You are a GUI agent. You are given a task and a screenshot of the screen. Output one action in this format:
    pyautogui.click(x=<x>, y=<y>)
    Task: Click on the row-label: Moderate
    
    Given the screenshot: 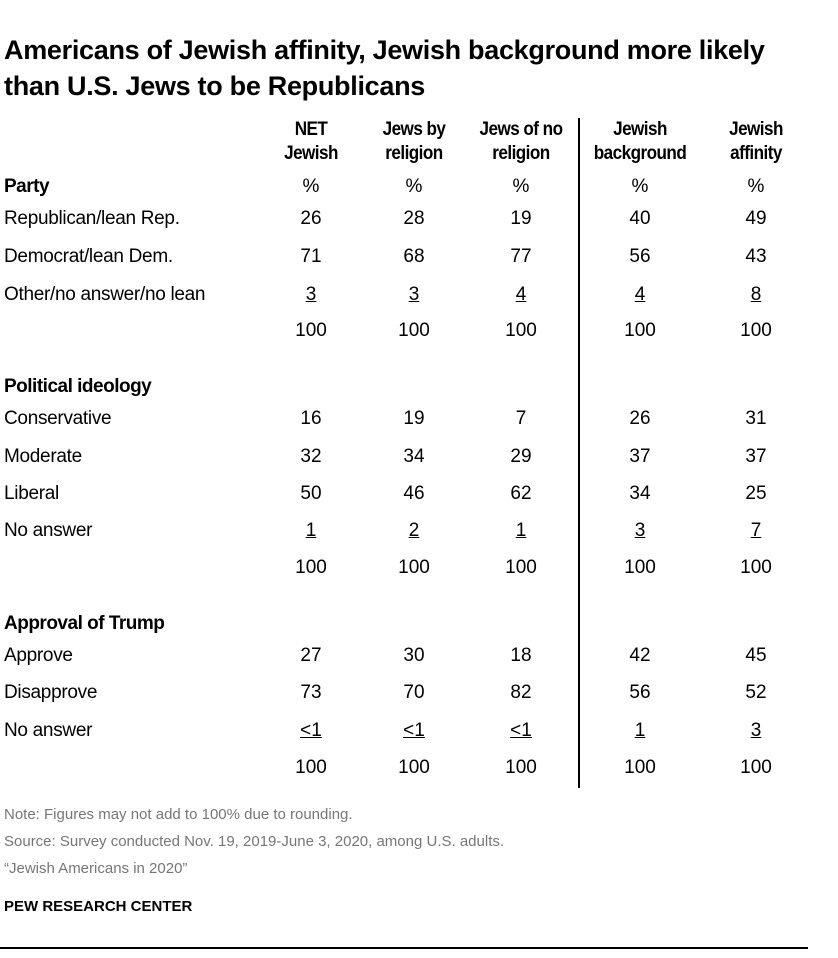 What is the action you would take?
    pyautogui.click(x=43, y=456)
    